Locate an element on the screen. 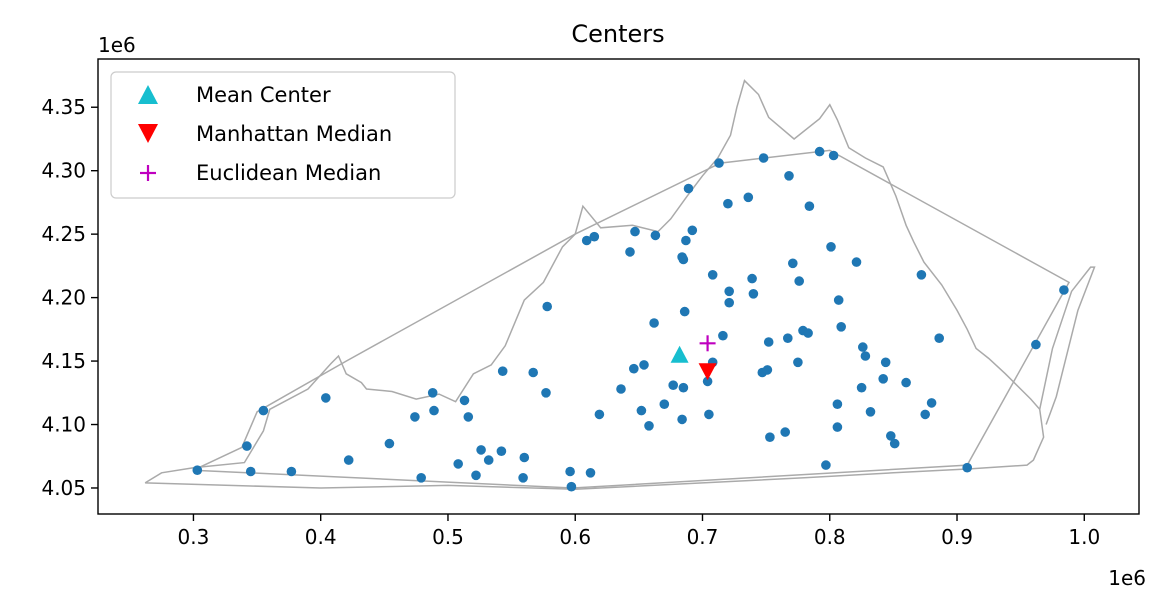 The width and height of the screenshot is (1158, 612). x-tick-label: 0.7 is located at coordinates (703, 537).